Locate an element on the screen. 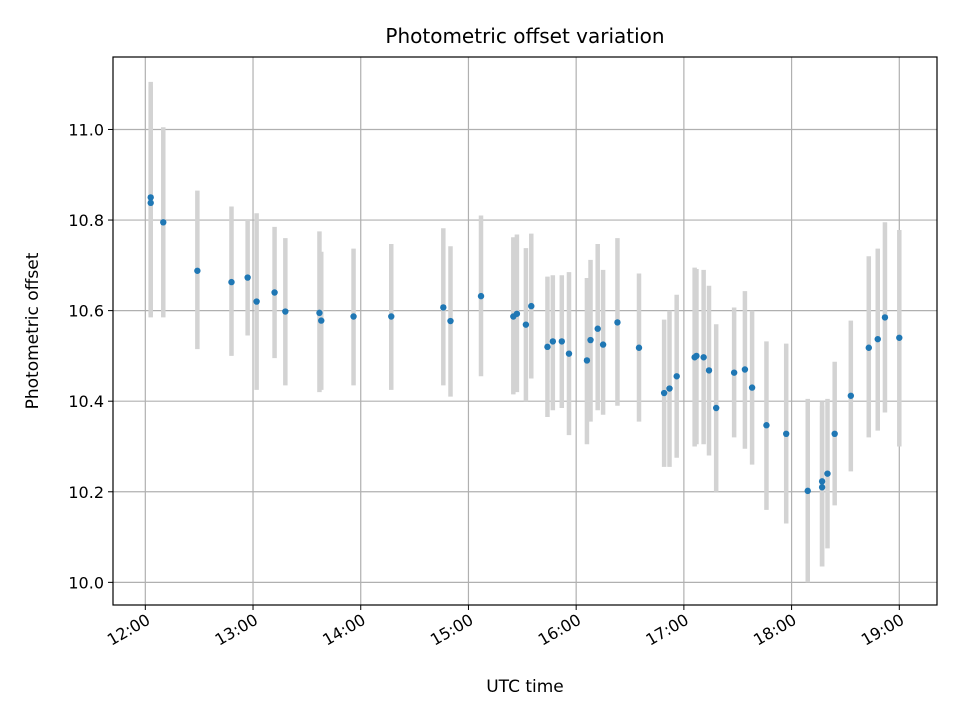 The height and width of the screenshot is (720, 960). y-tick-label: 11.0 is located at coordinates (86, 129).